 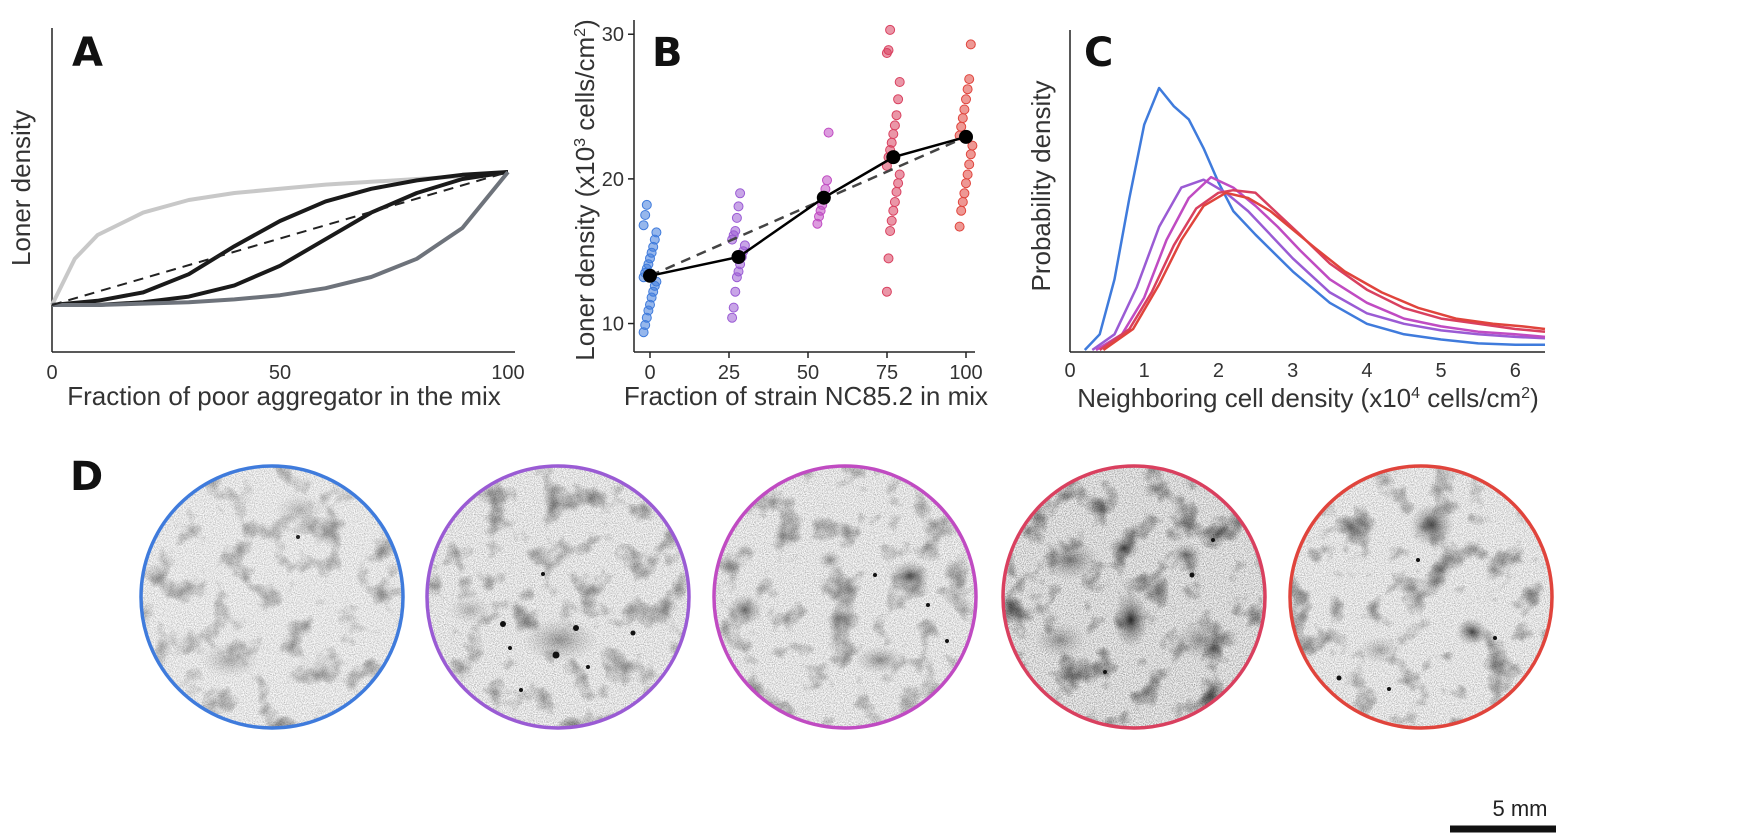 What do you see at coordinates (667, 53) in the screenshot?
I see `panel-b-label: B` at bounding box center [667, 53].